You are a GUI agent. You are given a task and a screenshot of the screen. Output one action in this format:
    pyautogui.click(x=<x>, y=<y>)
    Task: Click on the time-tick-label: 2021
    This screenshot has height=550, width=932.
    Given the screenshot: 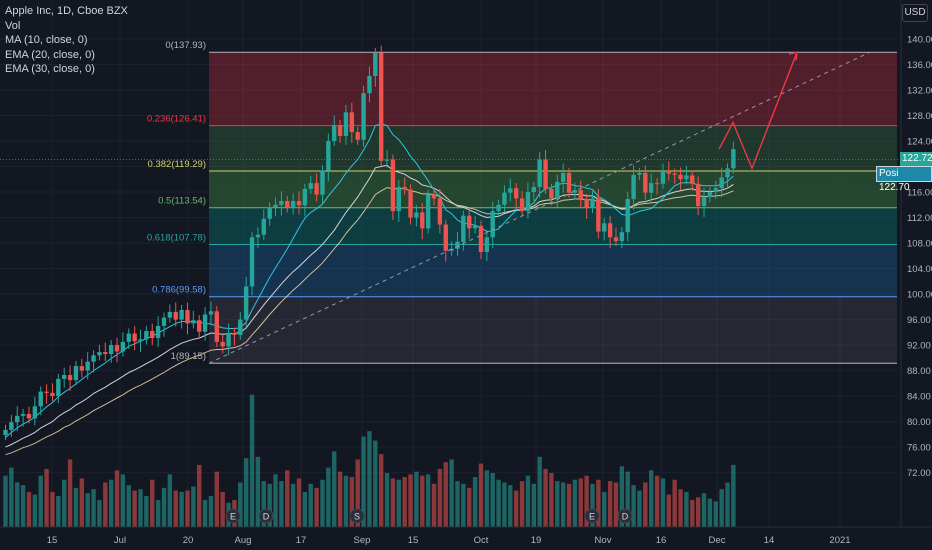 What is the action you would take?
    pyautogui.click(x=839, y=540)
    